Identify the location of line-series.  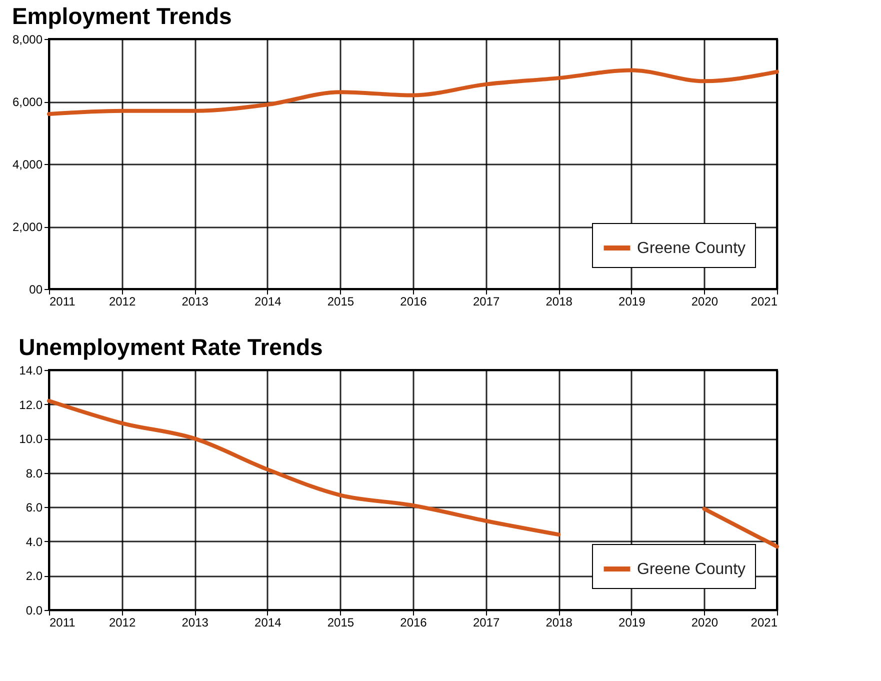
(413, 92).